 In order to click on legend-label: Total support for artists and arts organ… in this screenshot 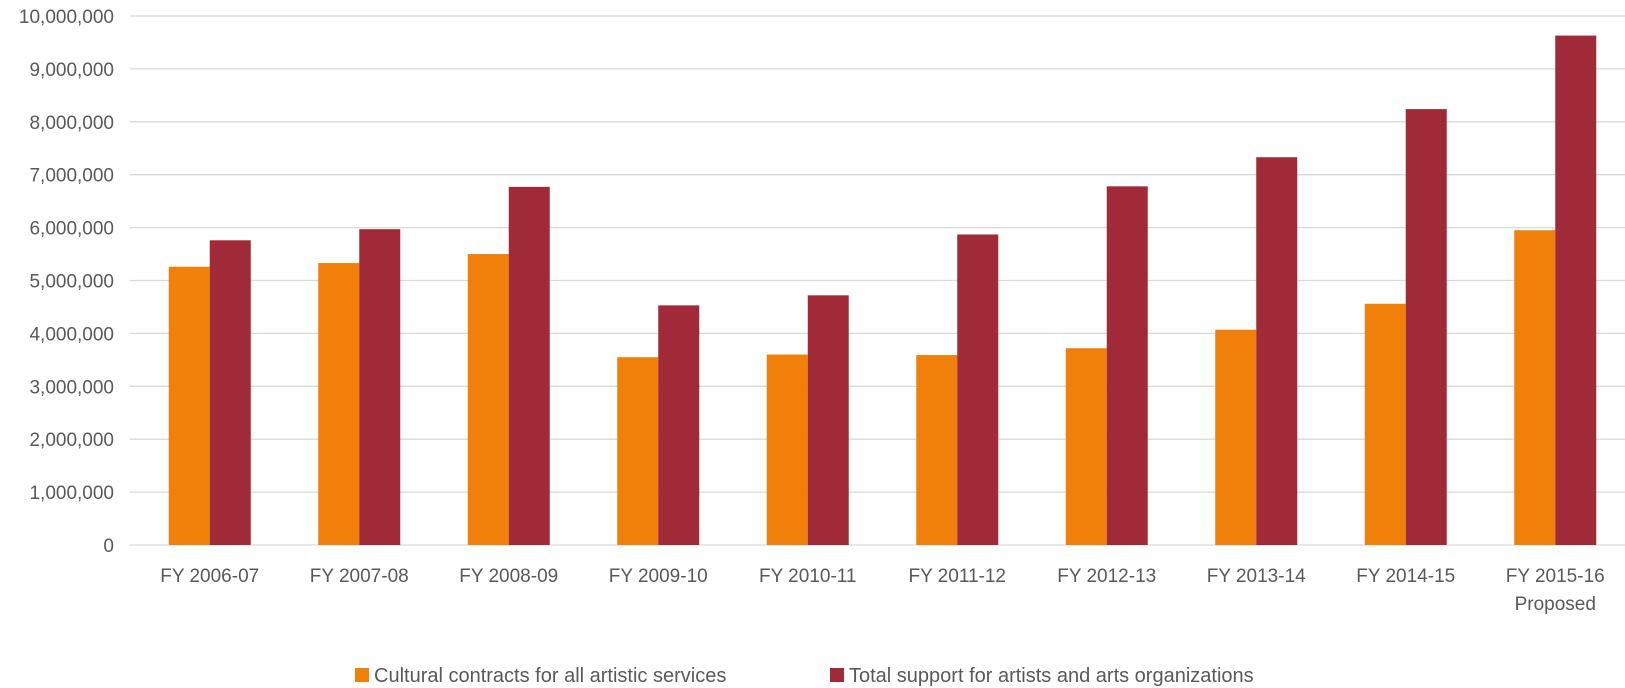, I will do `click(1051, 676)`.